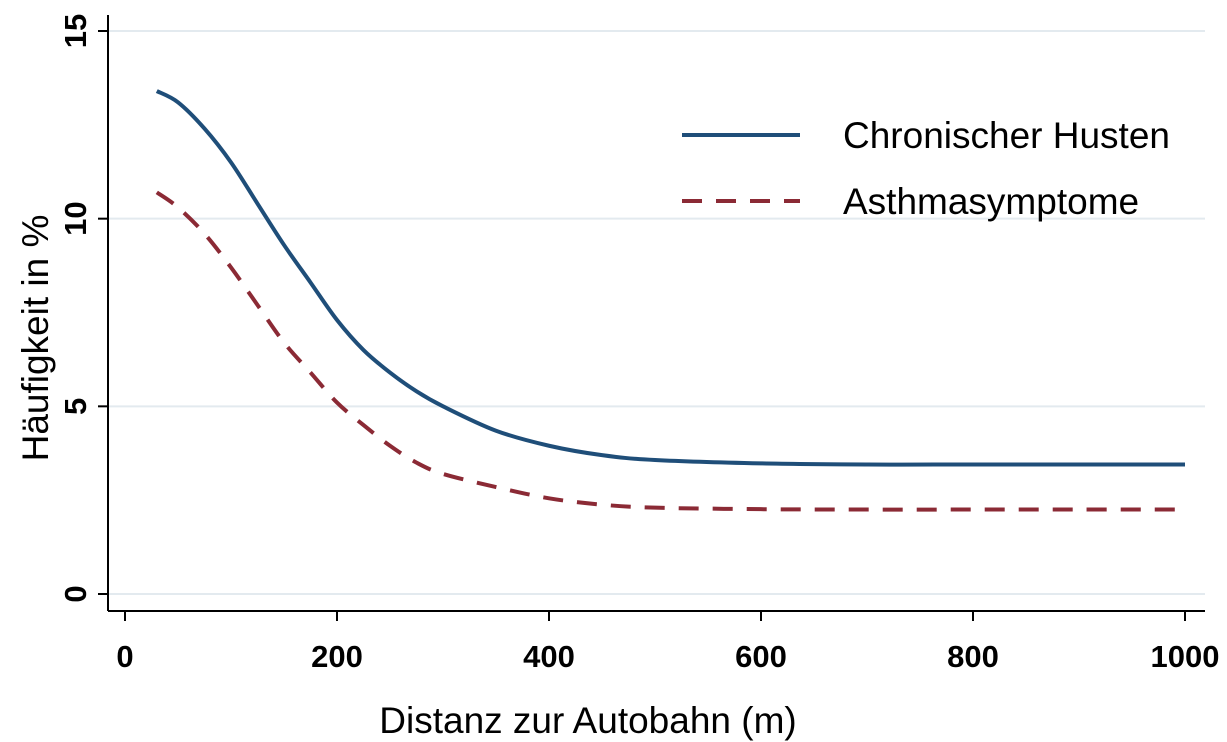  What do you see at coordinates (761, 656) in the screenshot?
I see `x-tick-label: 600` at bounding box center [761, 656].